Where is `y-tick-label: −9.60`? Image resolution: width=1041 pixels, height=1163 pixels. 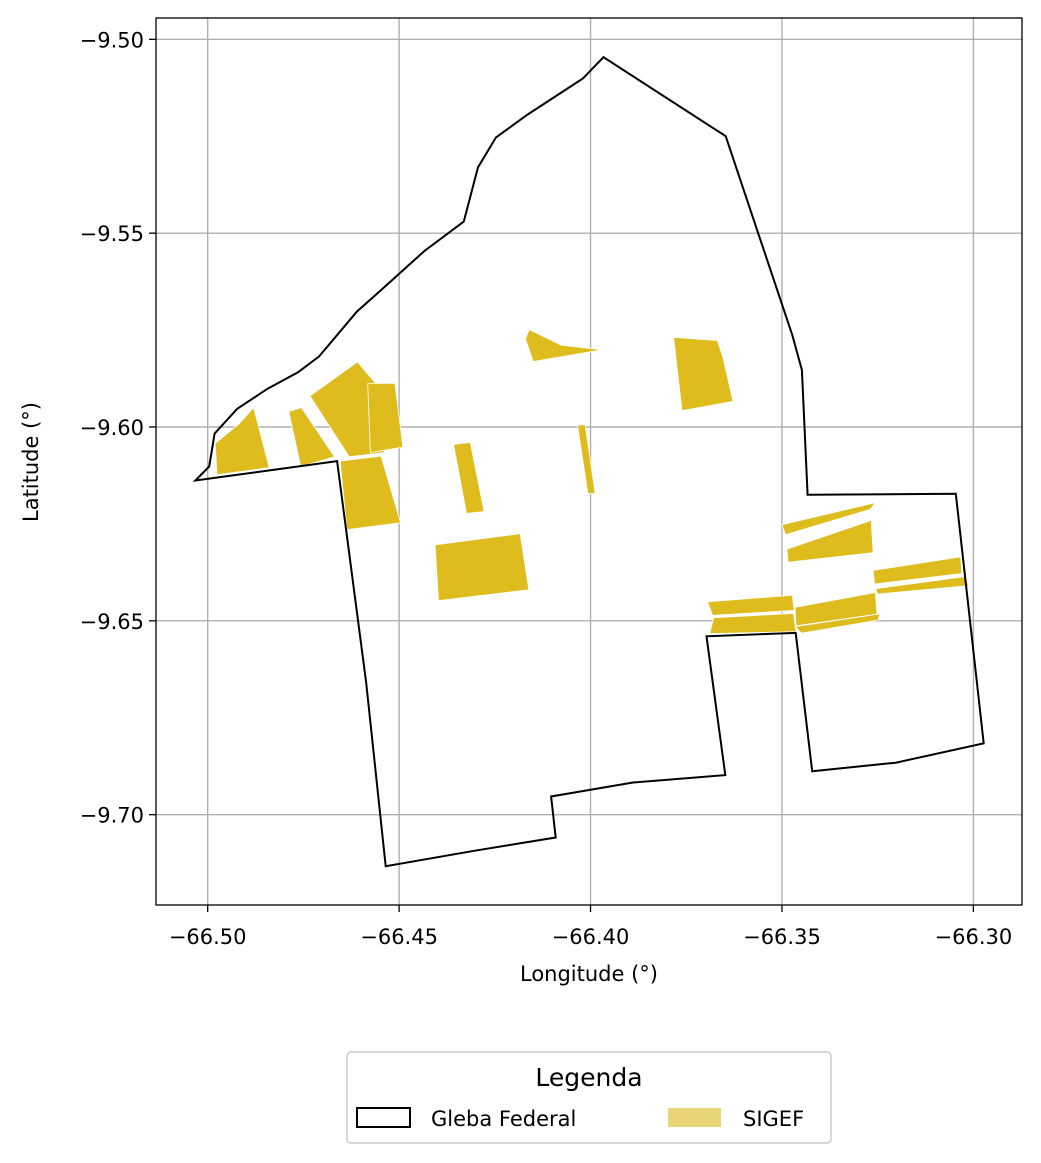
y-tick-label: −9.60 is located at coordinates (112, 428).